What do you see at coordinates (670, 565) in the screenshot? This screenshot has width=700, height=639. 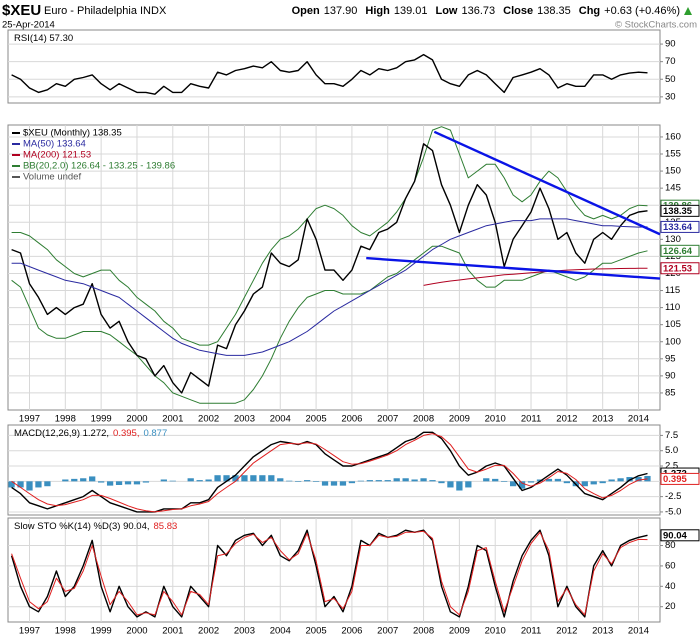 I see `y-tick-label: 60` at bounding box center [670, 565].